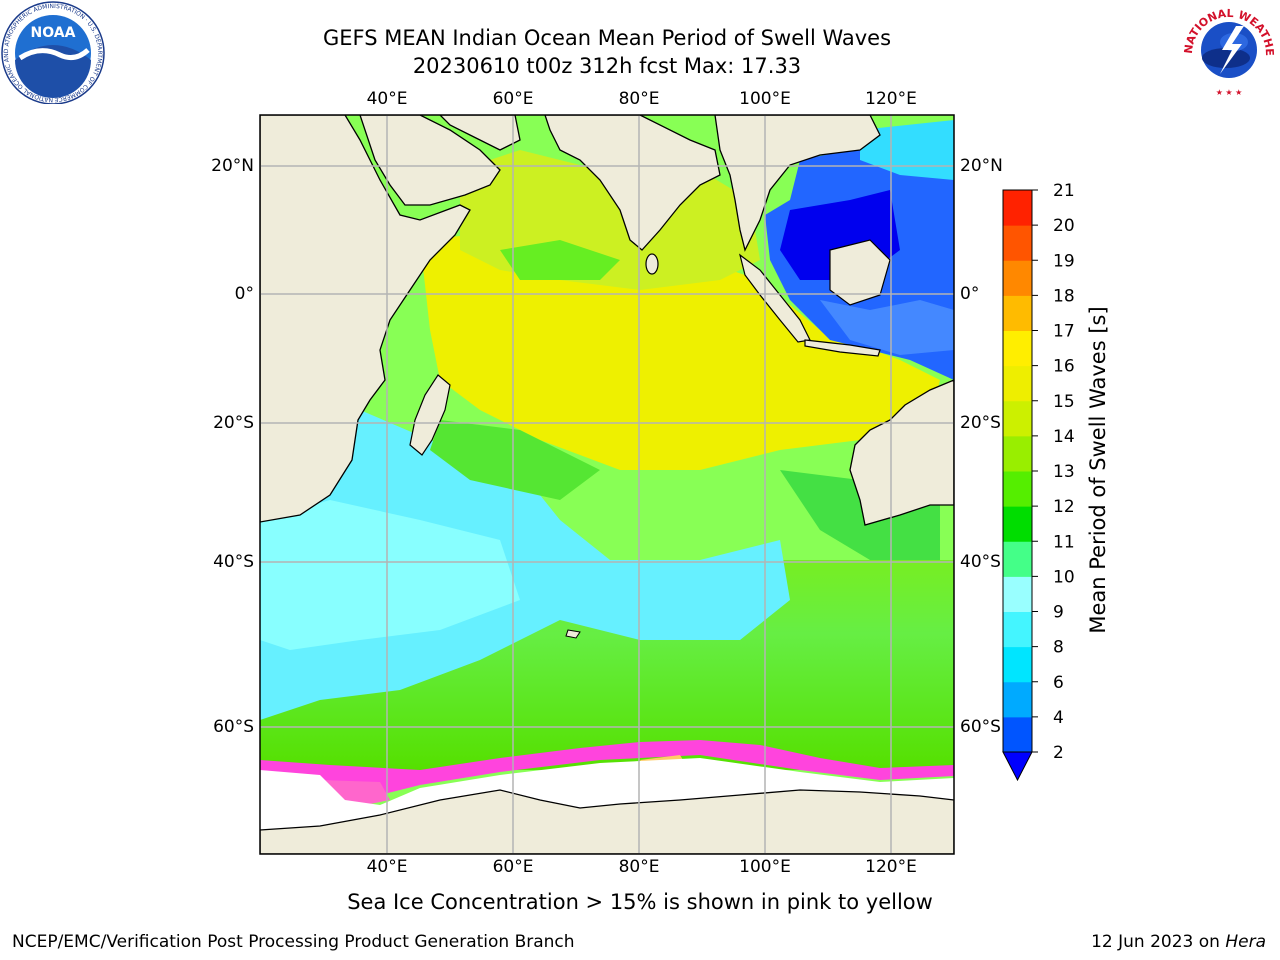 Image resolution: width=1280 pixels, height=960 pixels. I want to click on madagascar-land, so click(430, 415).